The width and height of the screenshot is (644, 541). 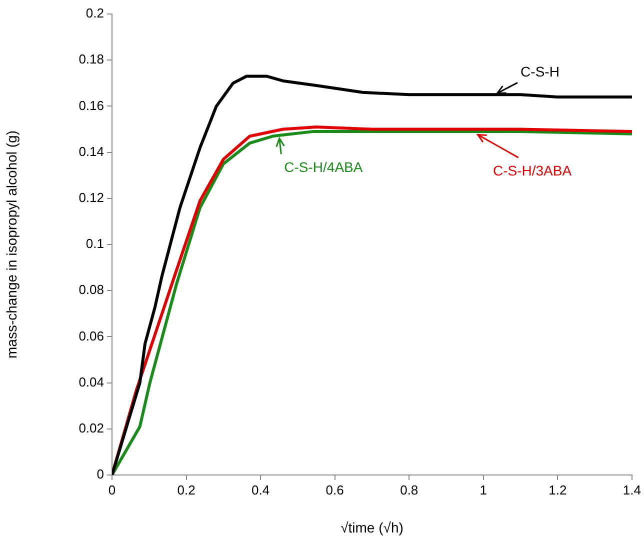 What do you see at coordinates (261, 490) in the screenshot?
I see `x-tick-label: 0.4` at bounding box center [261, 490].